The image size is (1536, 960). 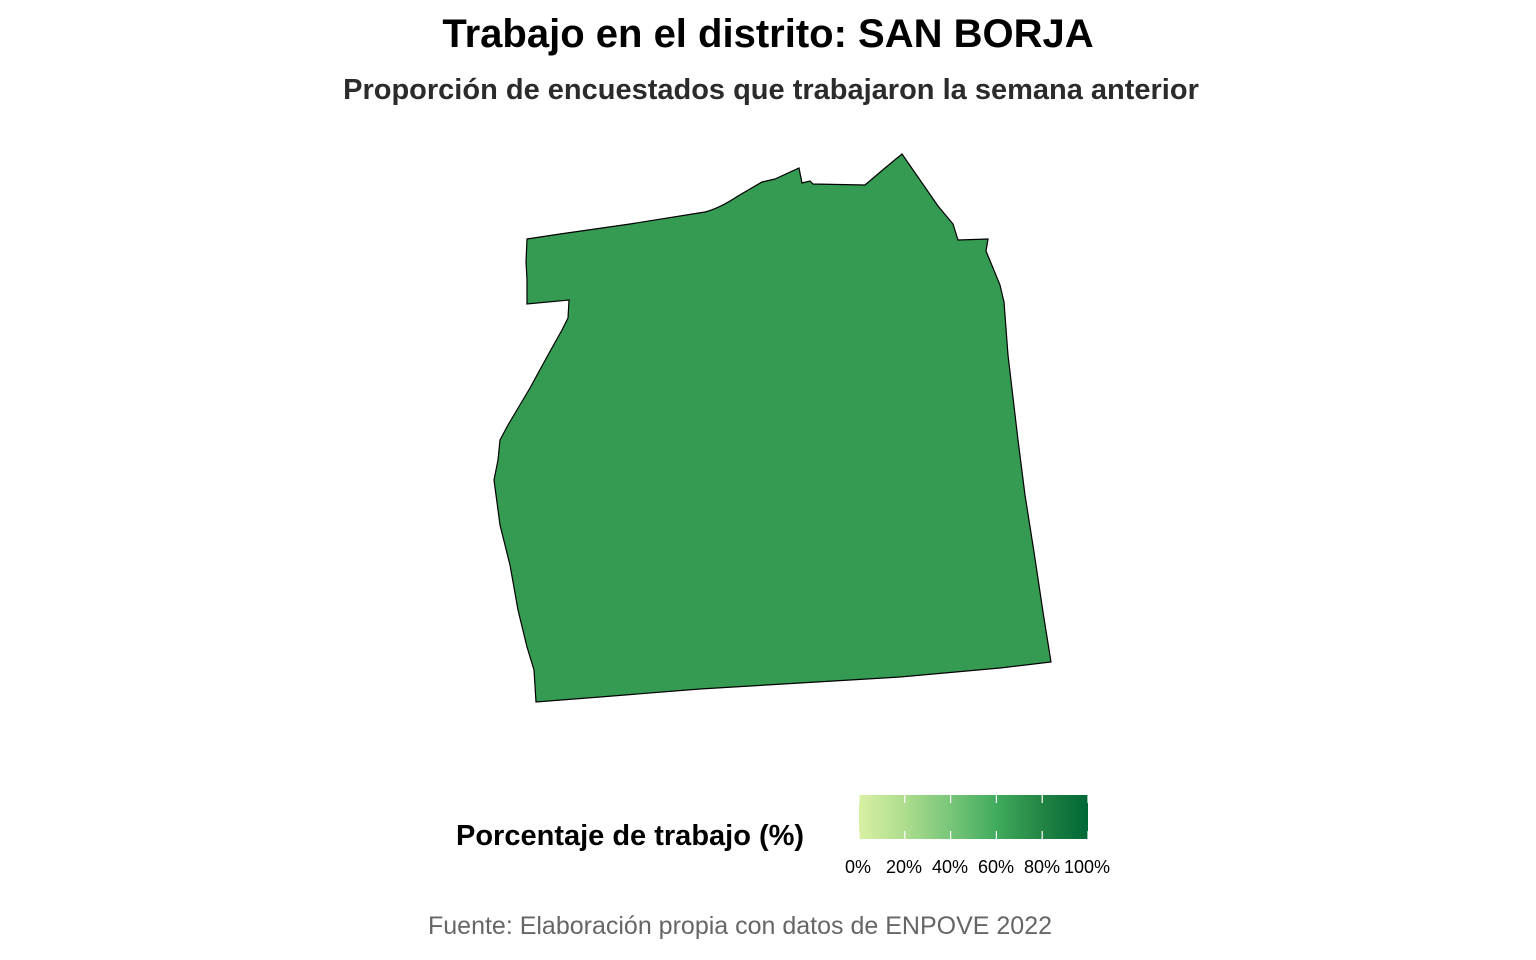 What do you see at coordinates (1042, 867) in the screenshot?
I see `legend-tick-label: 80%` at bounding box center [1042, 867].